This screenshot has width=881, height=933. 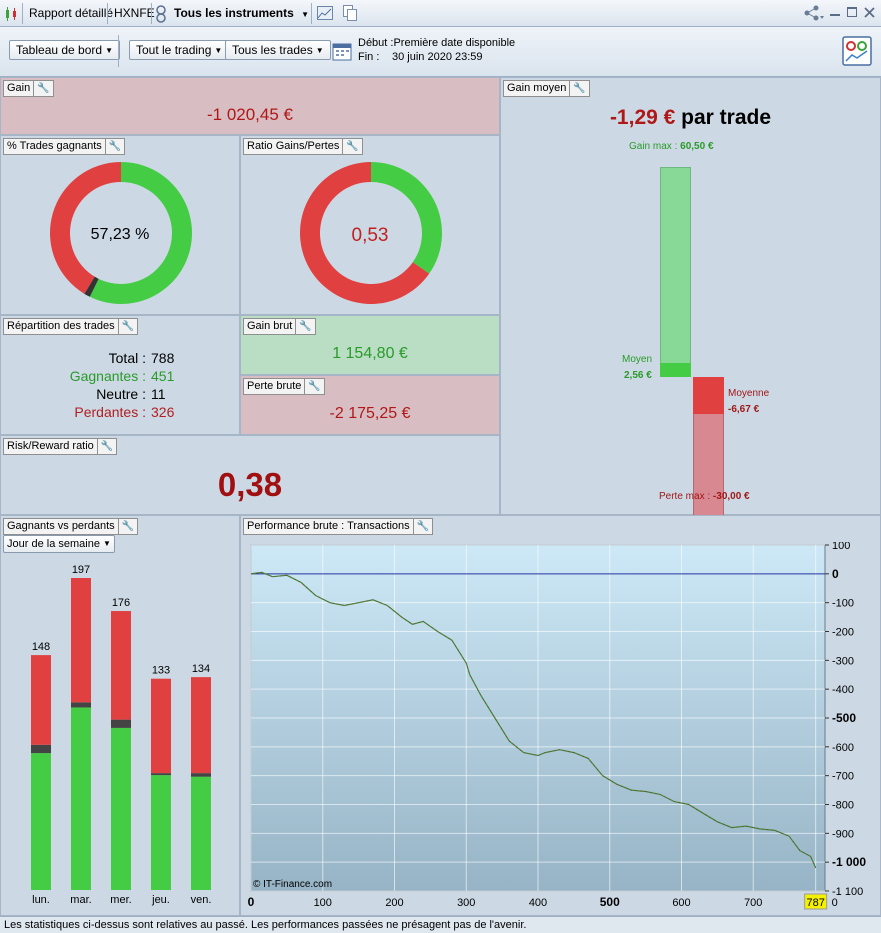 I want to click on moyenne-value: -6,67 €, so click(x=744, y=409).